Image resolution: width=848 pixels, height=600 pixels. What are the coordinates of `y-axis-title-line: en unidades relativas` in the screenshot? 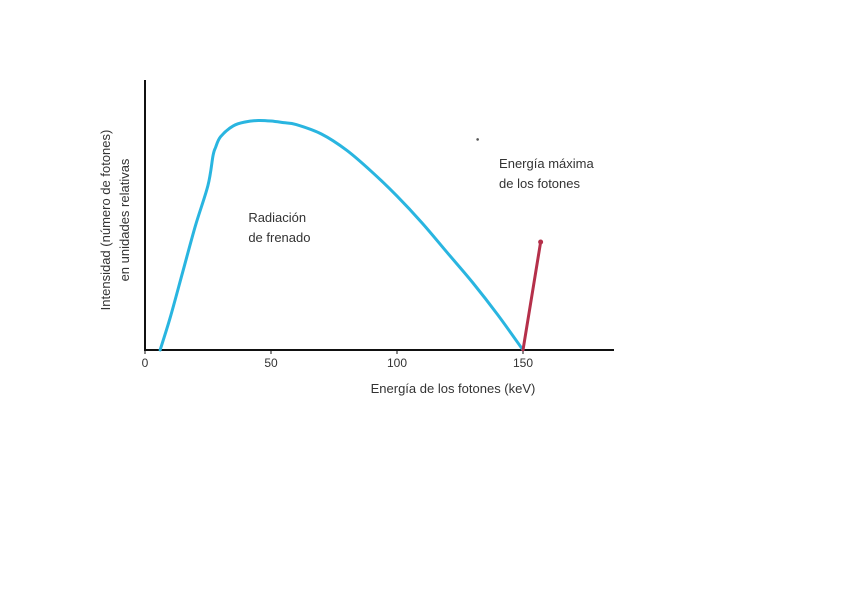 It's located at (124, 219).